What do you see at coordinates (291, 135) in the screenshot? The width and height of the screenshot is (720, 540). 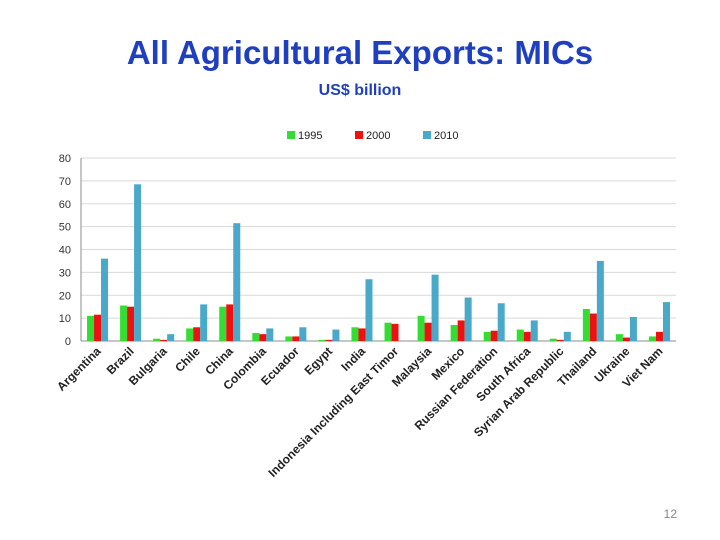 I see `legend-swatch-1995` at bounding box center [291, 135].